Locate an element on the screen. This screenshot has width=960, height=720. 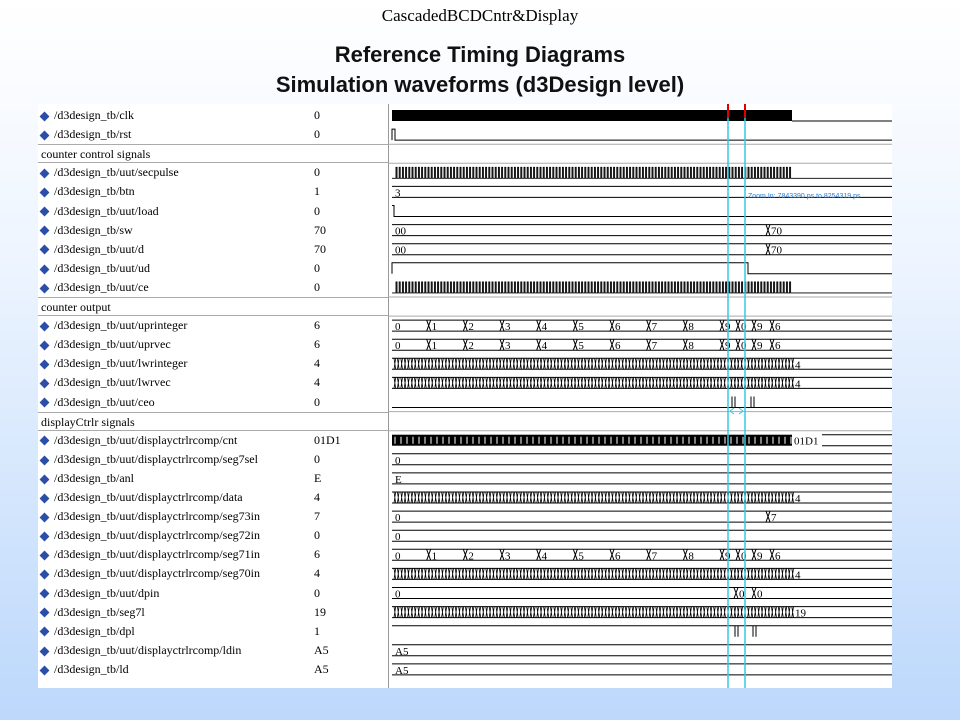
signal-name: /d3design_tb/uut/displayctrlrcomp/cnt is located at coordinates (174, 440).